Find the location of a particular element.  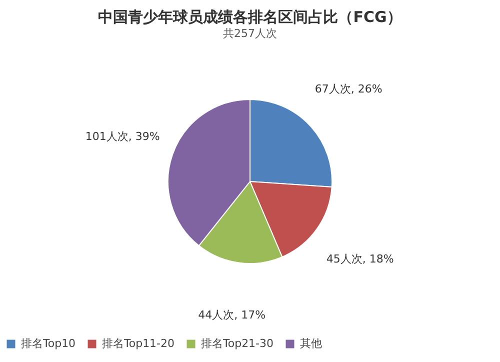

data-label: 67人次, 26% is located at coordinates (348, 89).